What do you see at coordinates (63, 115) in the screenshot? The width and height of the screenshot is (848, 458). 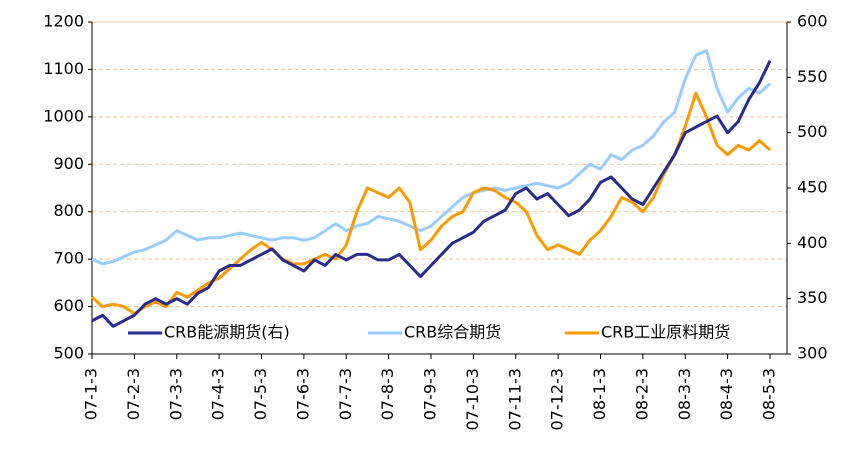 I see `y-tick-label: 1000` at bounding box center [63, 115].